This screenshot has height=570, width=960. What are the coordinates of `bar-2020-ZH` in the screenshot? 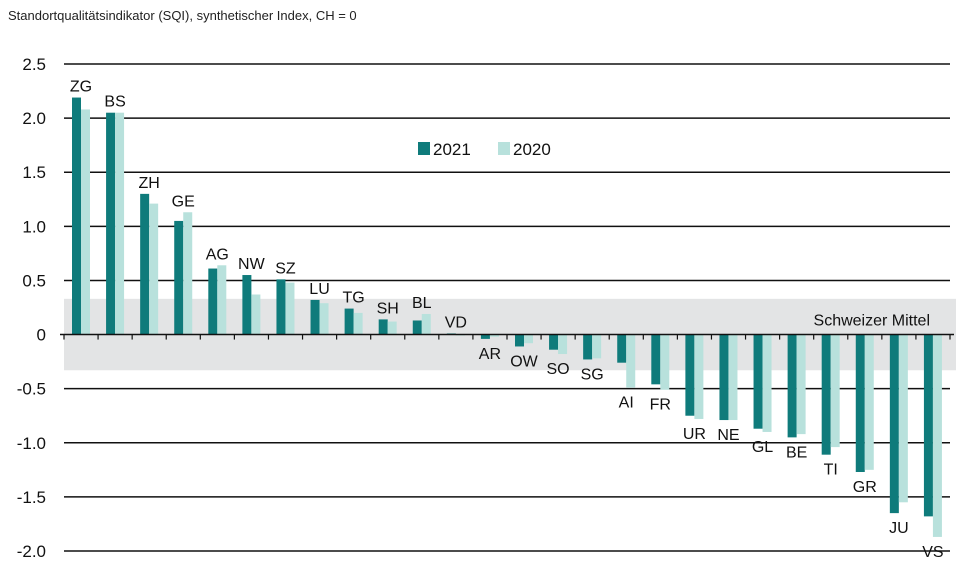 It's located at (154, 269).